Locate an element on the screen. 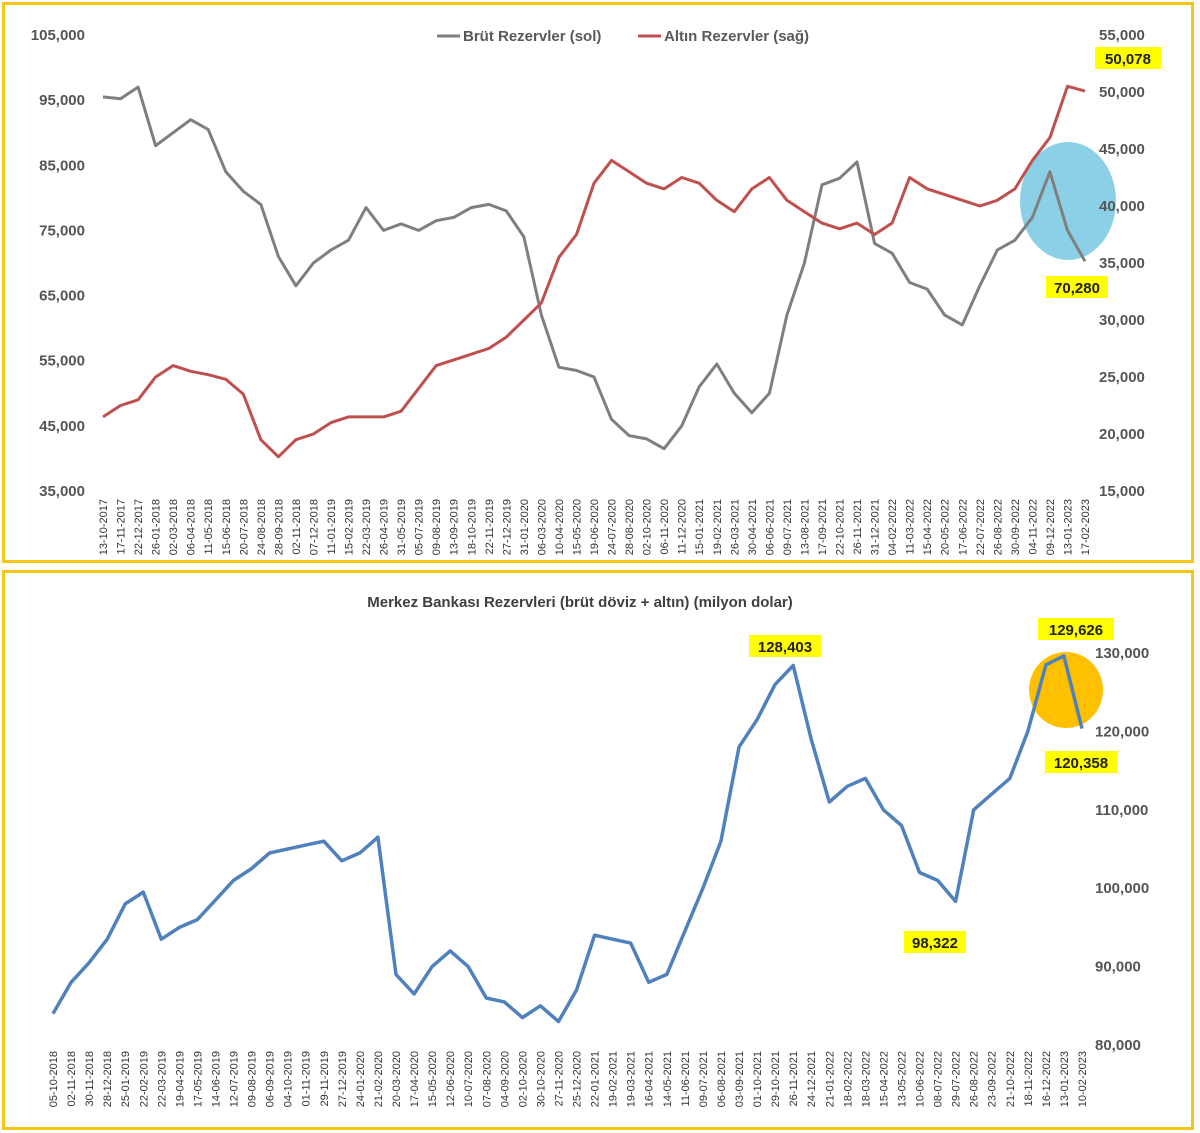 This screenshot has width=1200, height=1133. x-tick-label: 02-11-2018 is located at coordinates (297, 526).